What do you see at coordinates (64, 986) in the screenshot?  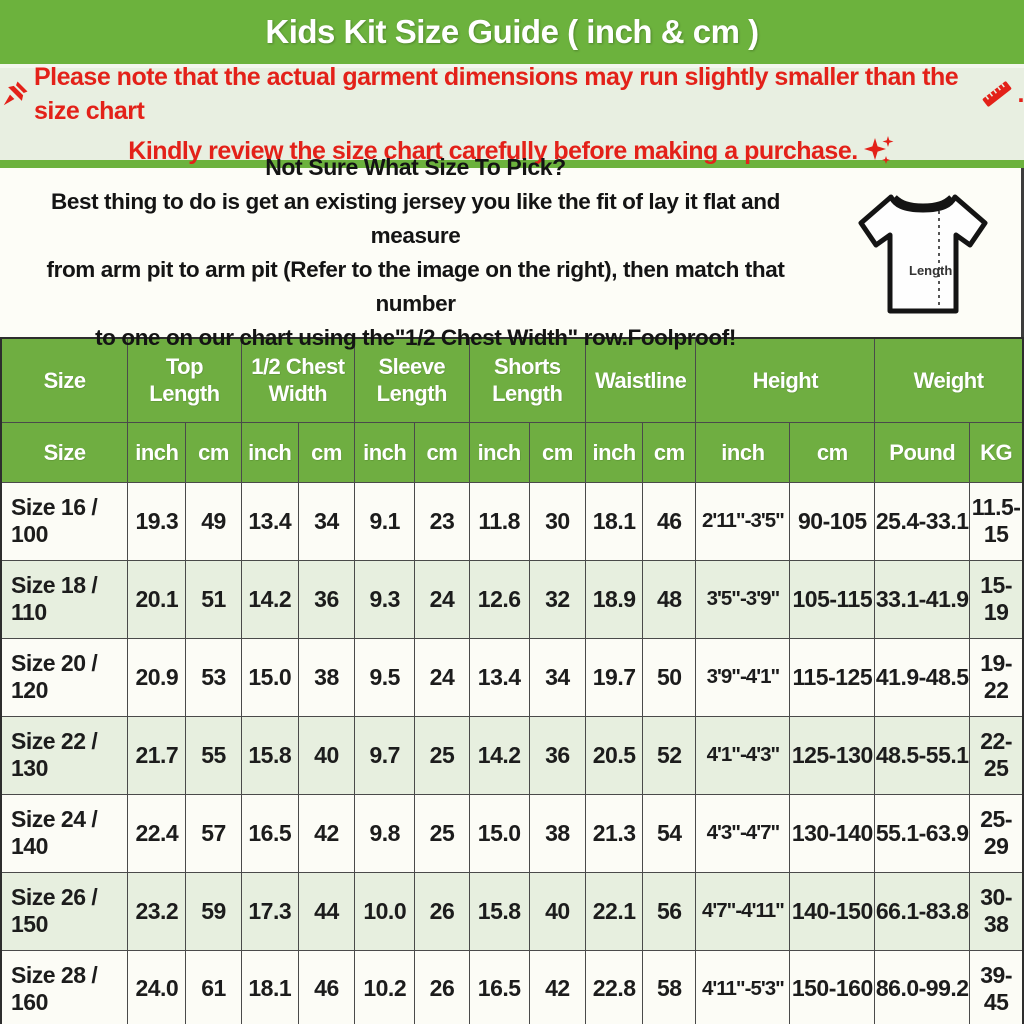 I see `size-cell: Size 28 / 160` at bounding box center [64, 986].